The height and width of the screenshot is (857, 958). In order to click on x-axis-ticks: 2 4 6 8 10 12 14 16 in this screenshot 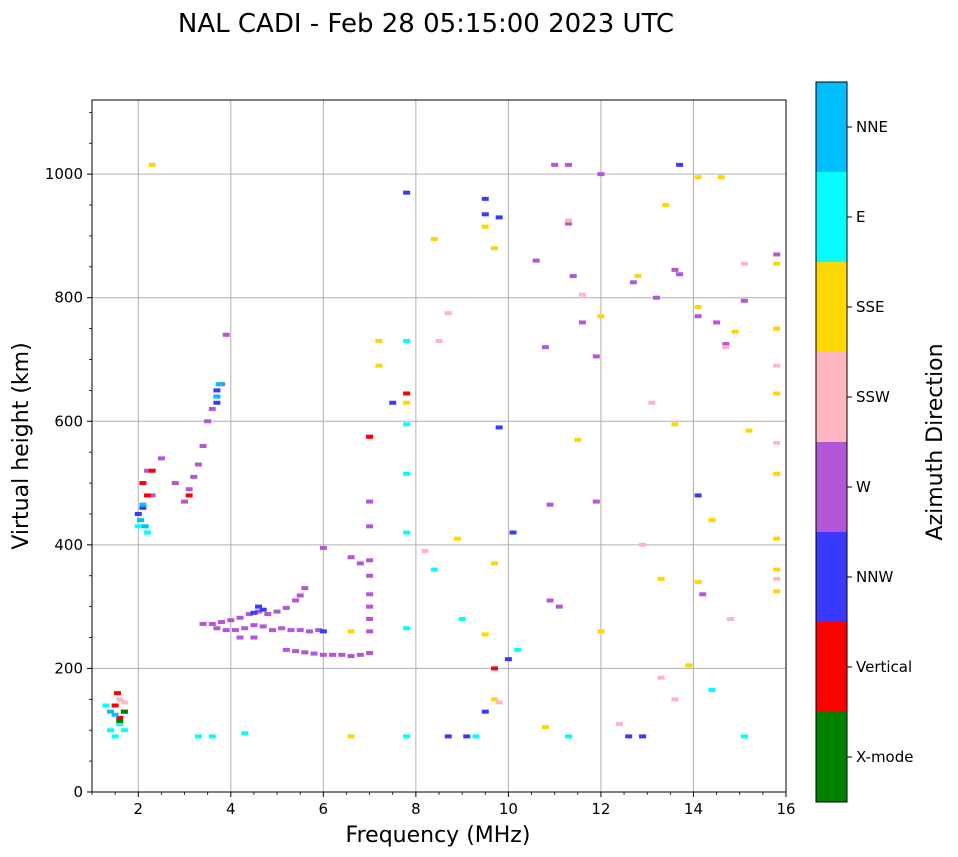, I will do `click(464, 805)`.